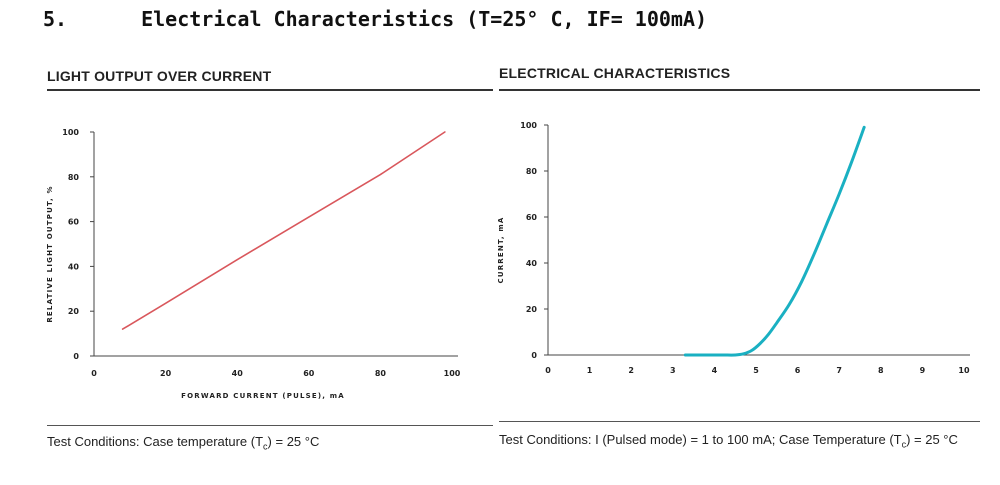  I want to click on left-series-line, so click(283, 230).